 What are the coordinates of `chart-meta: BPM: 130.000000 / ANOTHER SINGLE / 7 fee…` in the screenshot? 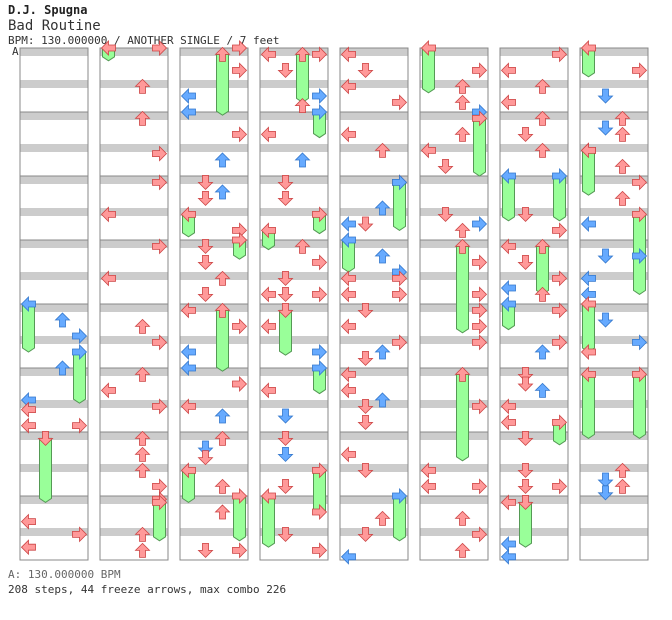 It's located at (144, 40).